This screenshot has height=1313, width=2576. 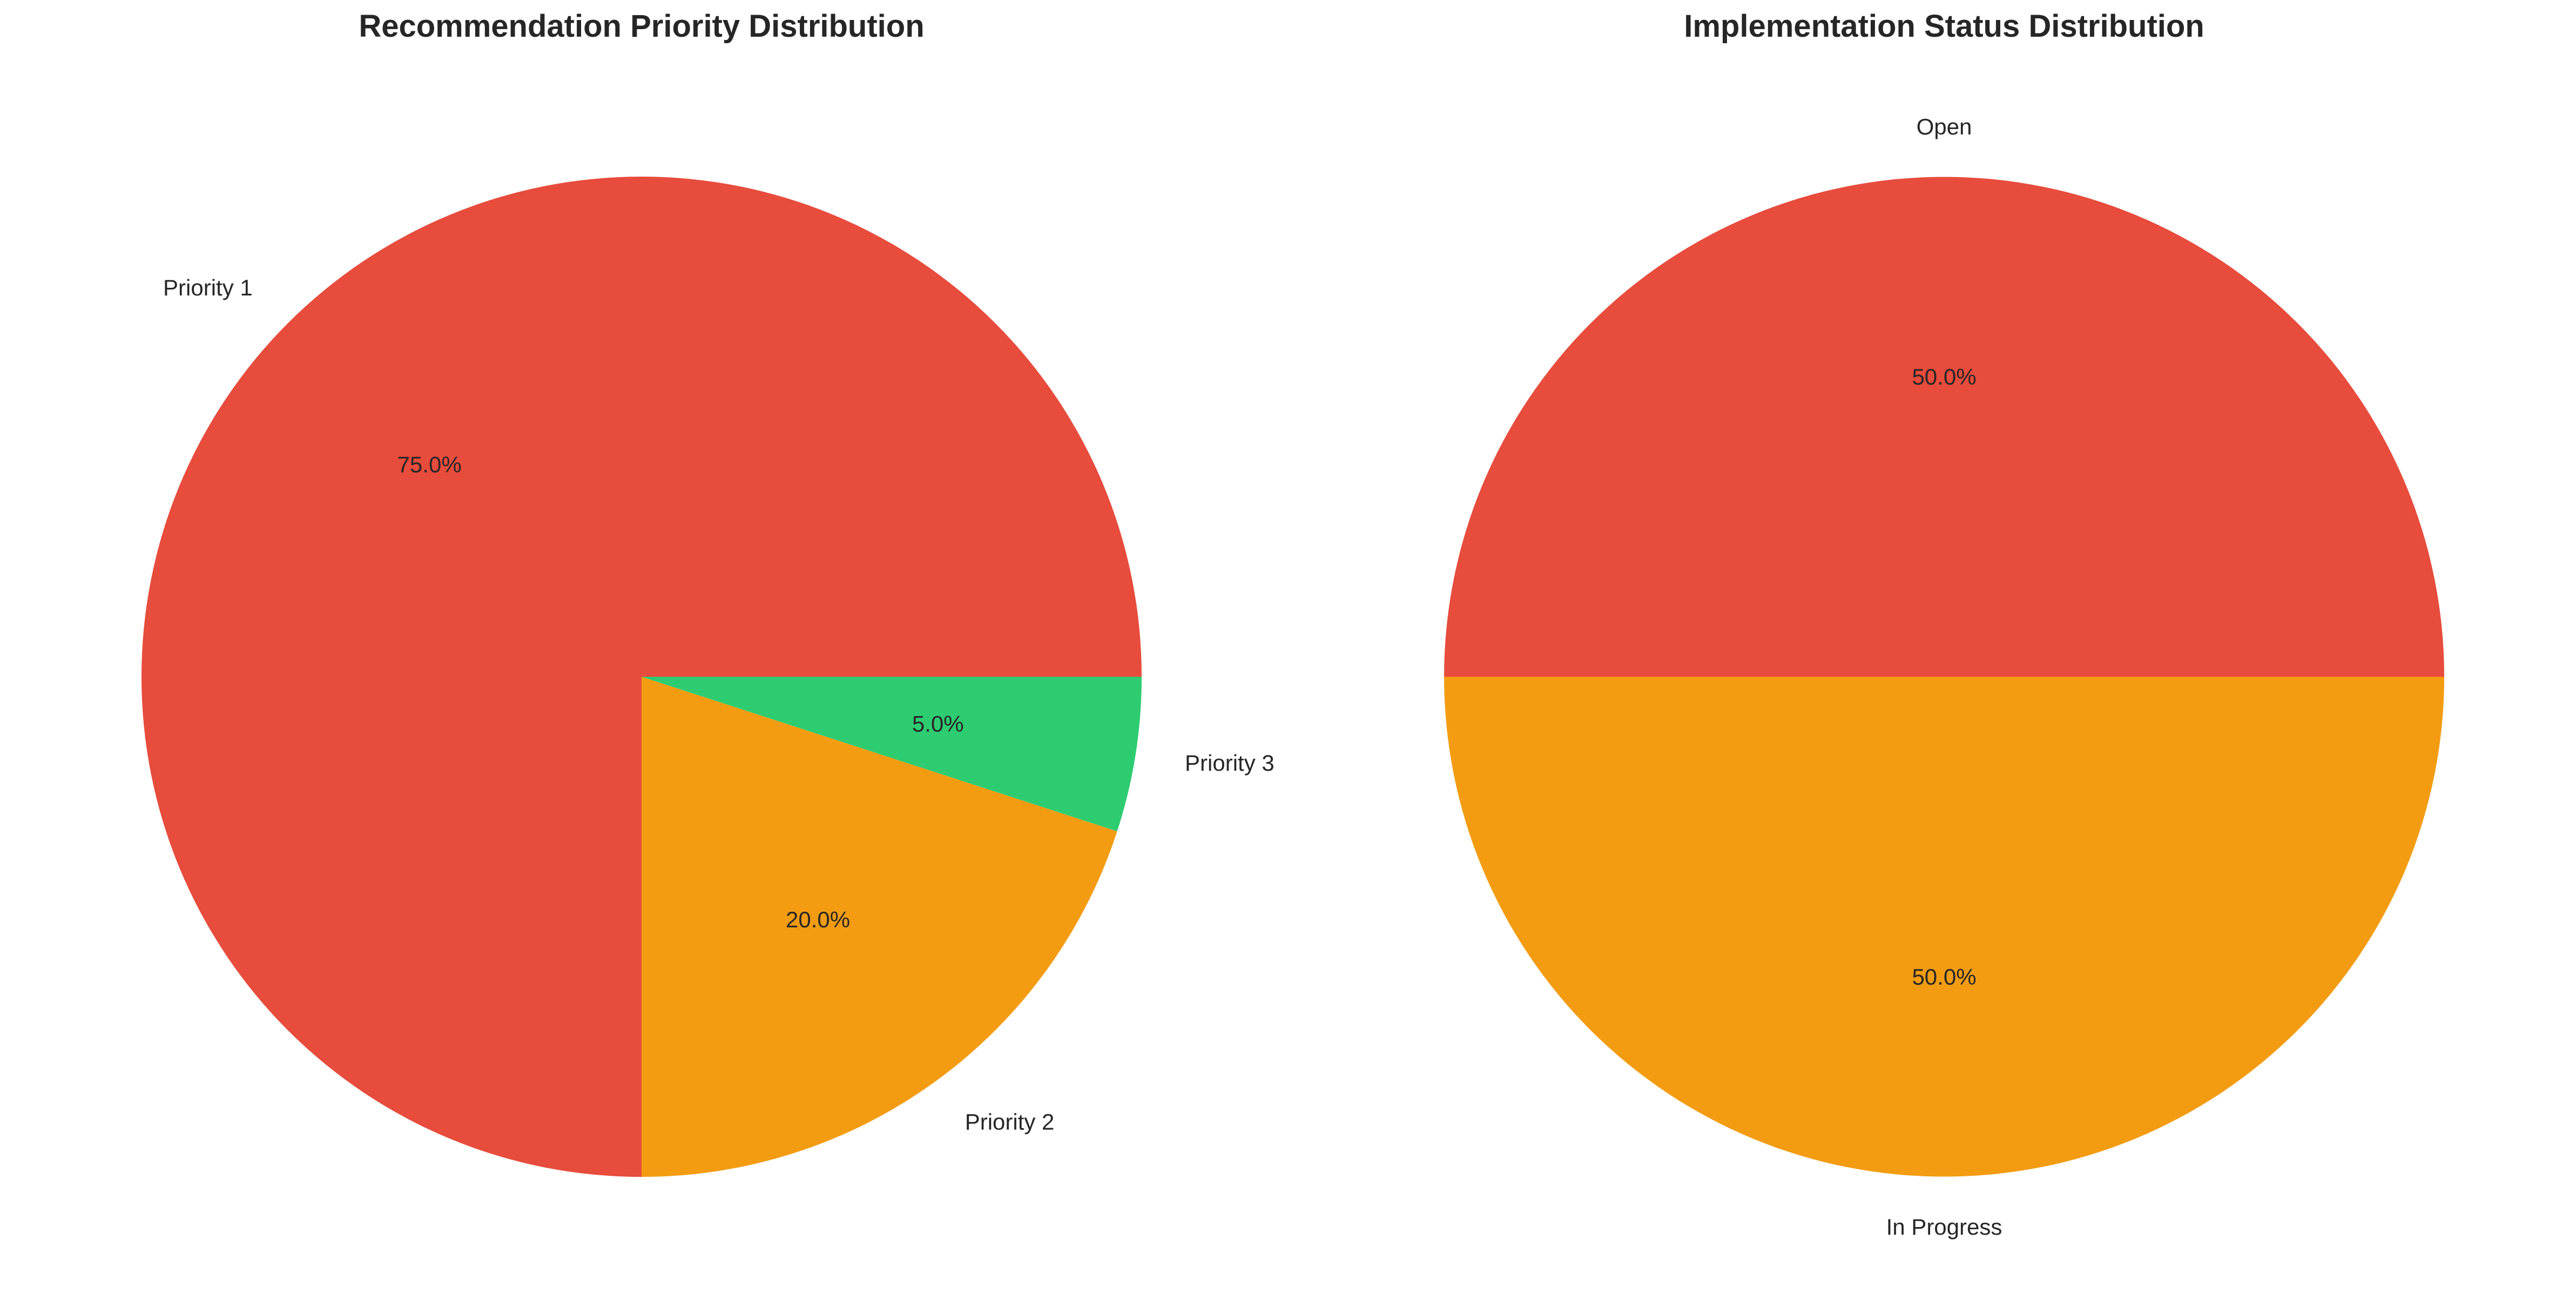 What do you see at coordinates (938, 723) in the screenshot?
I see `pie-percent-label: 5.0%` at bounding box center [938, 723].